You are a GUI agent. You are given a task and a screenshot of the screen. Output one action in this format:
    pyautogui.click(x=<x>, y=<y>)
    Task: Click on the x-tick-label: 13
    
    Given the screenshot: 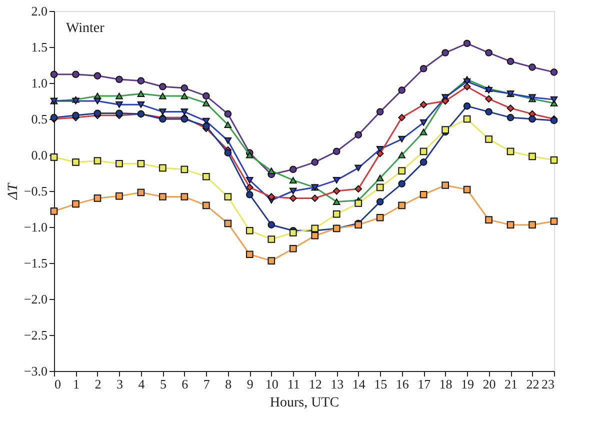 What is the action you would take?
    pyautogui.click(x=337, y=384)
    